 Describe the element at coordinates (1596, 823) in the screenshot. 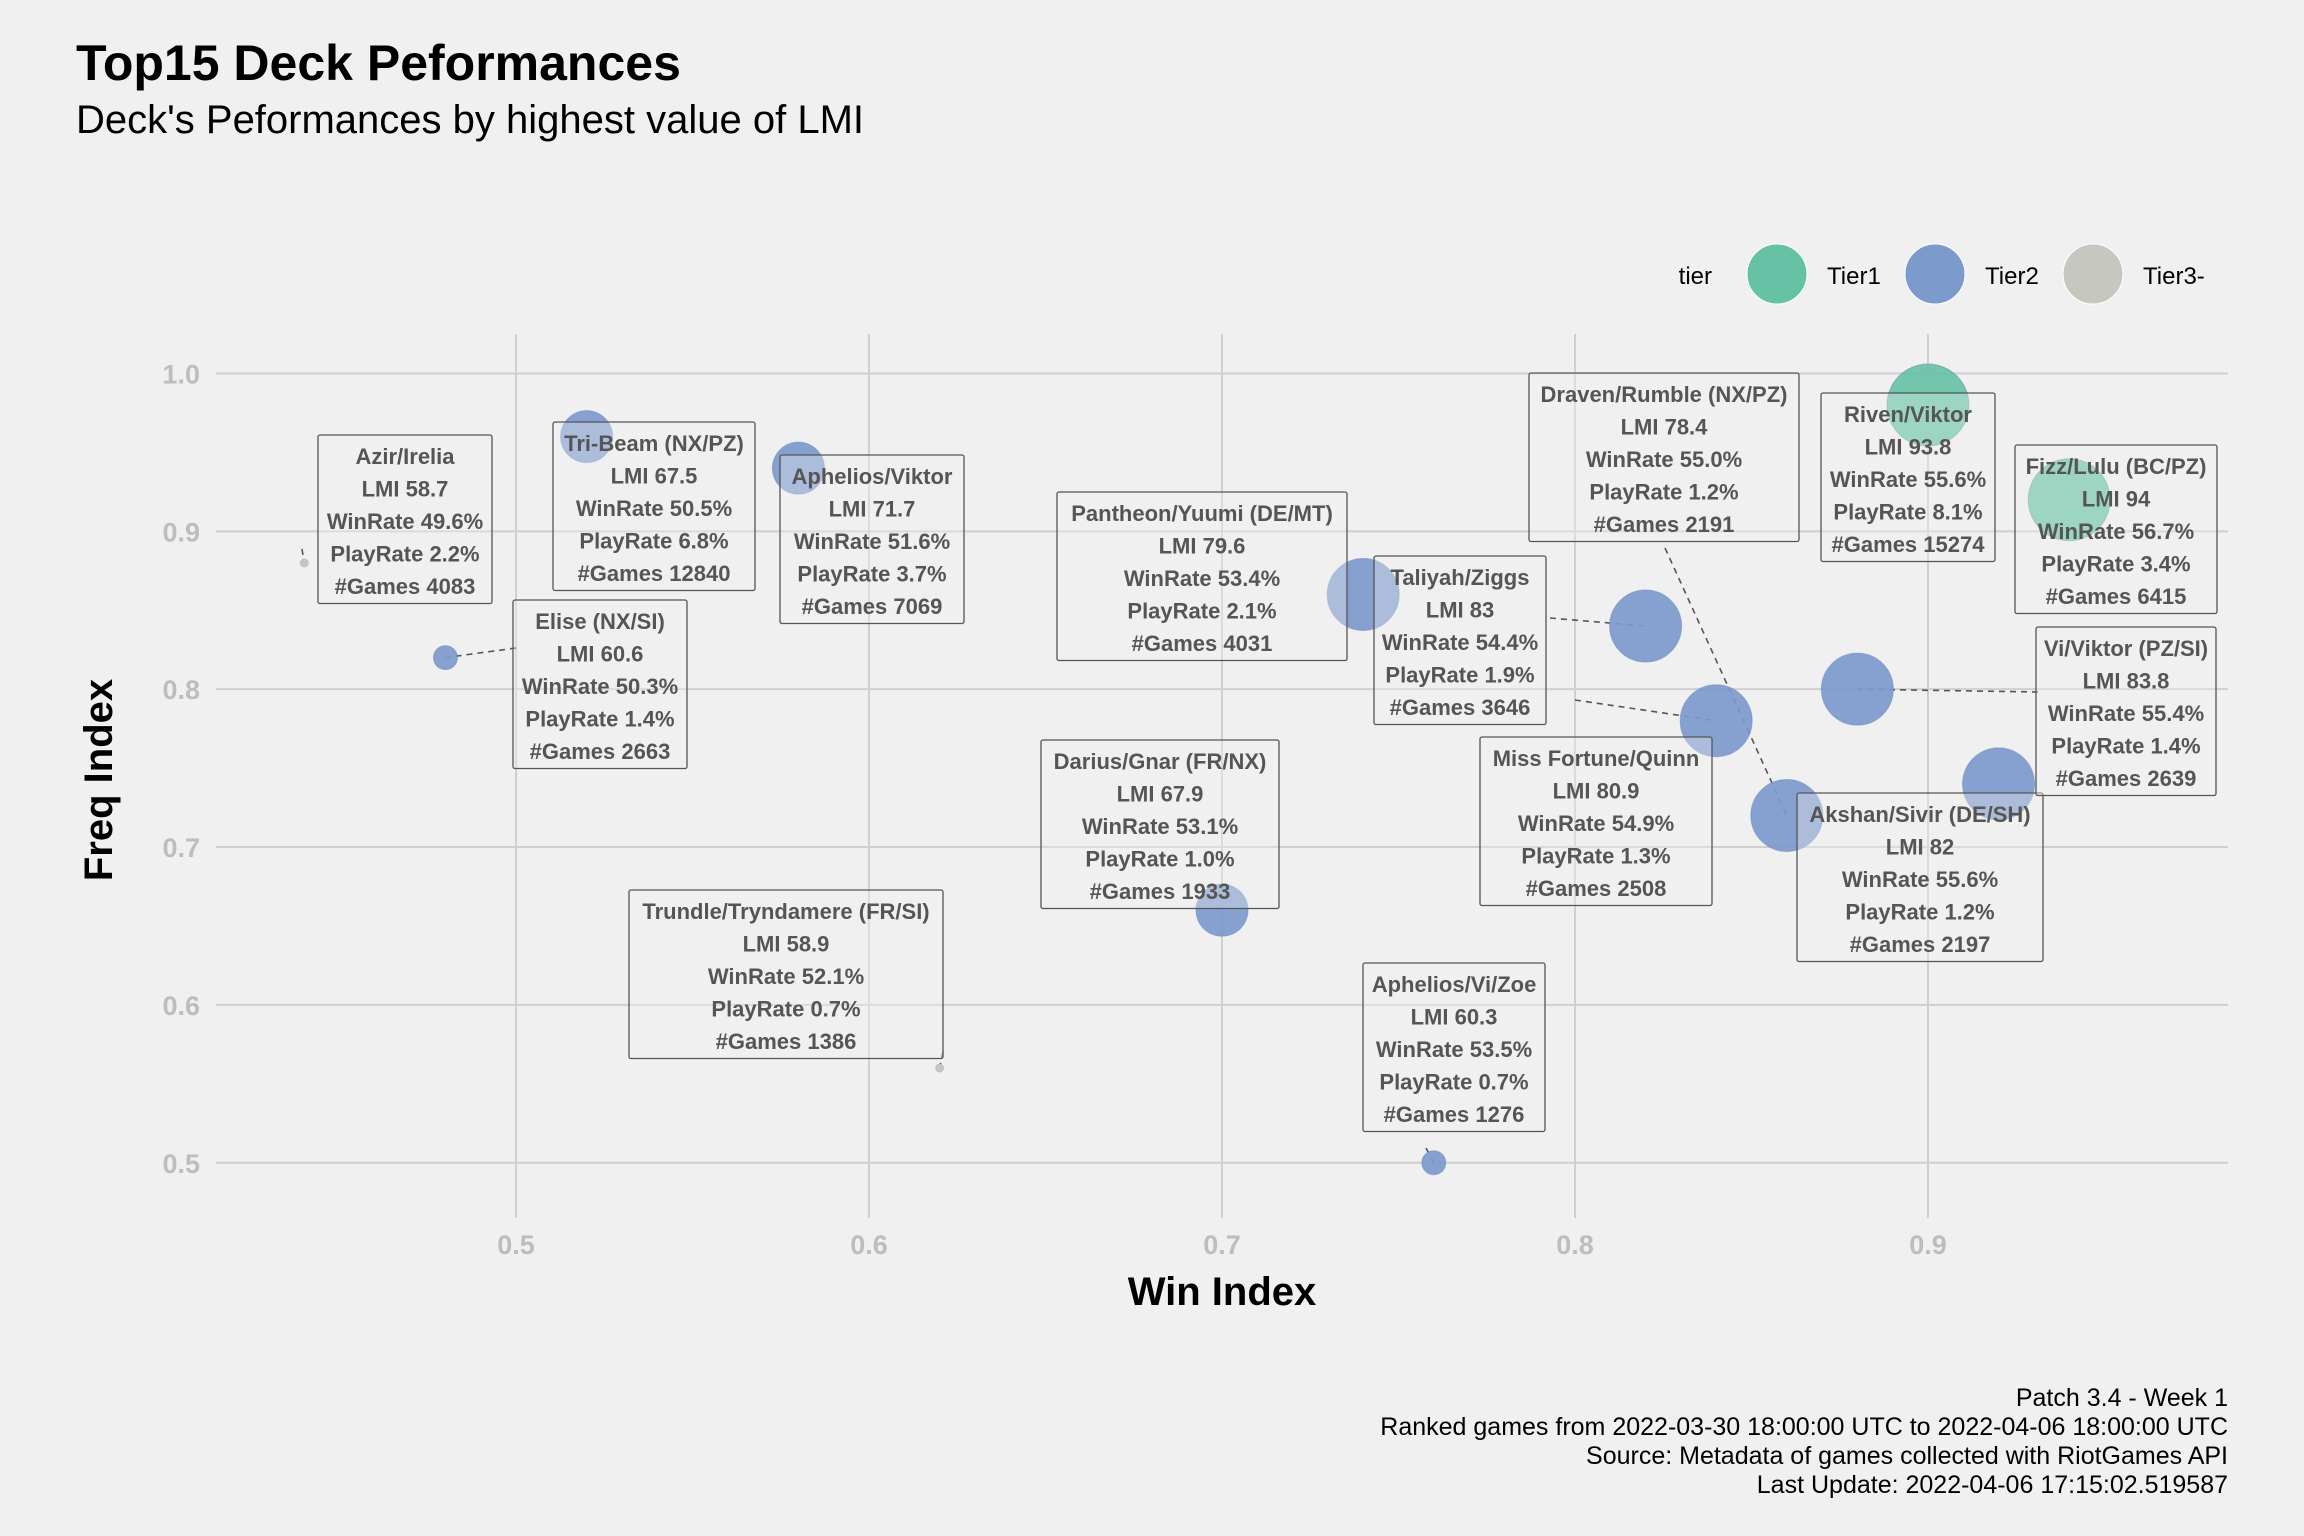

I see `deck-label-line: WinRate 54.9%` at that location.